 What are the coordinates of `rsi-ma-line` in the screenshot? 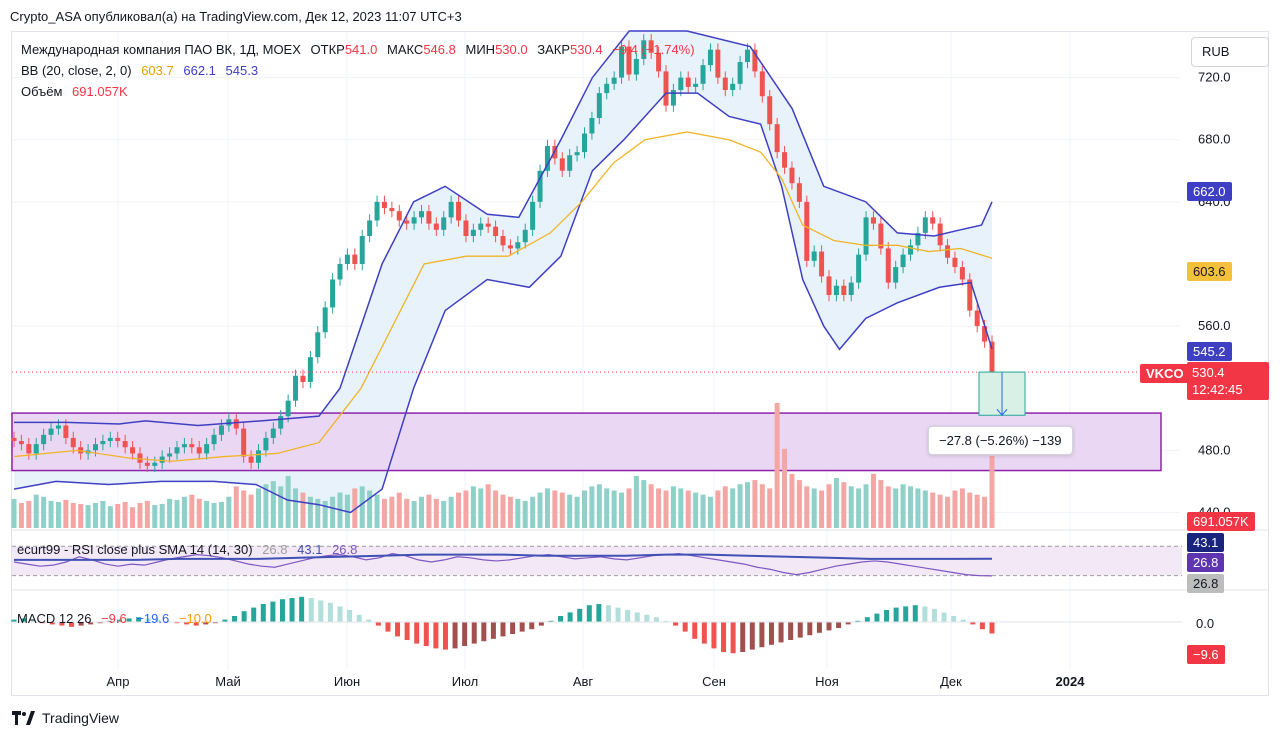 It's located at (503, 557).